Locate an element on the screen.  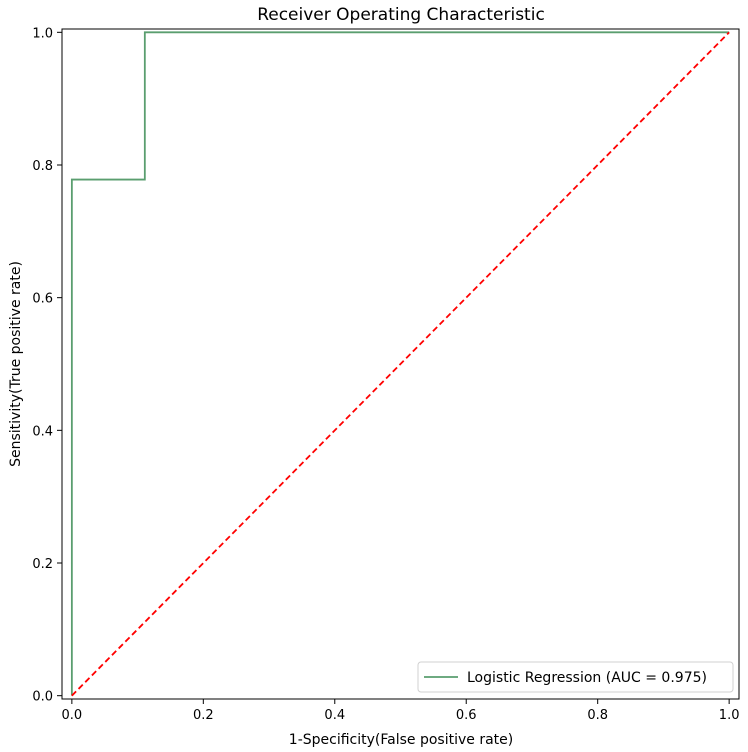
y-tick-label: 0.0 is located at coordinates (42, 697).